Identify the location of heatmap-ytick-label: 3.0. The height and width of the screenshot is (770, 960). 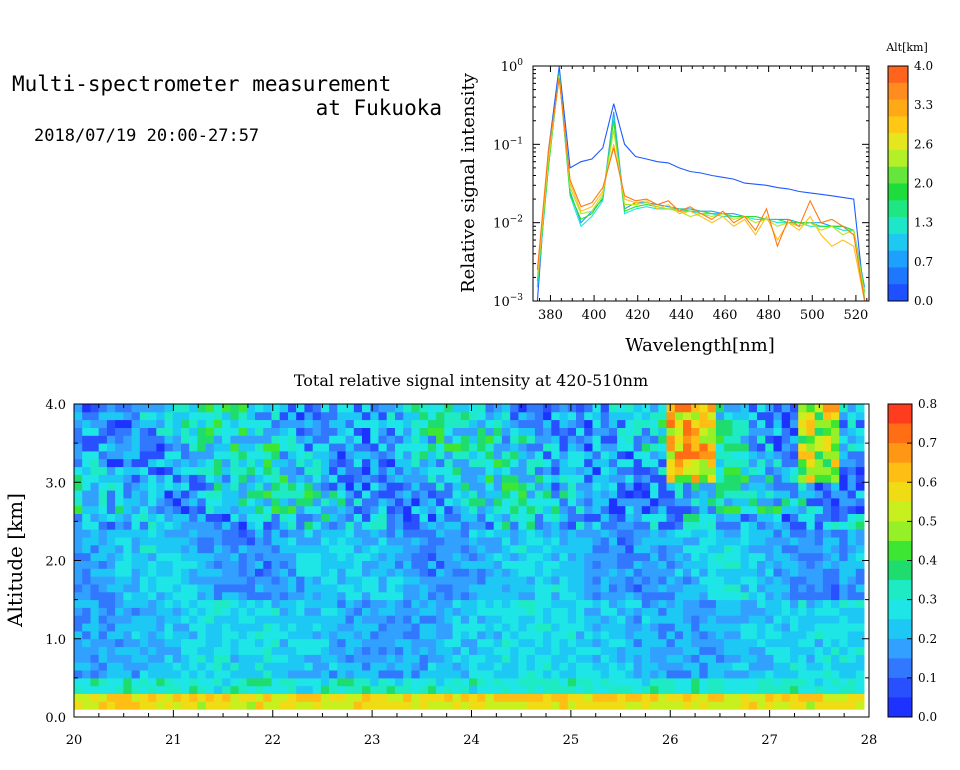
(55, 483).